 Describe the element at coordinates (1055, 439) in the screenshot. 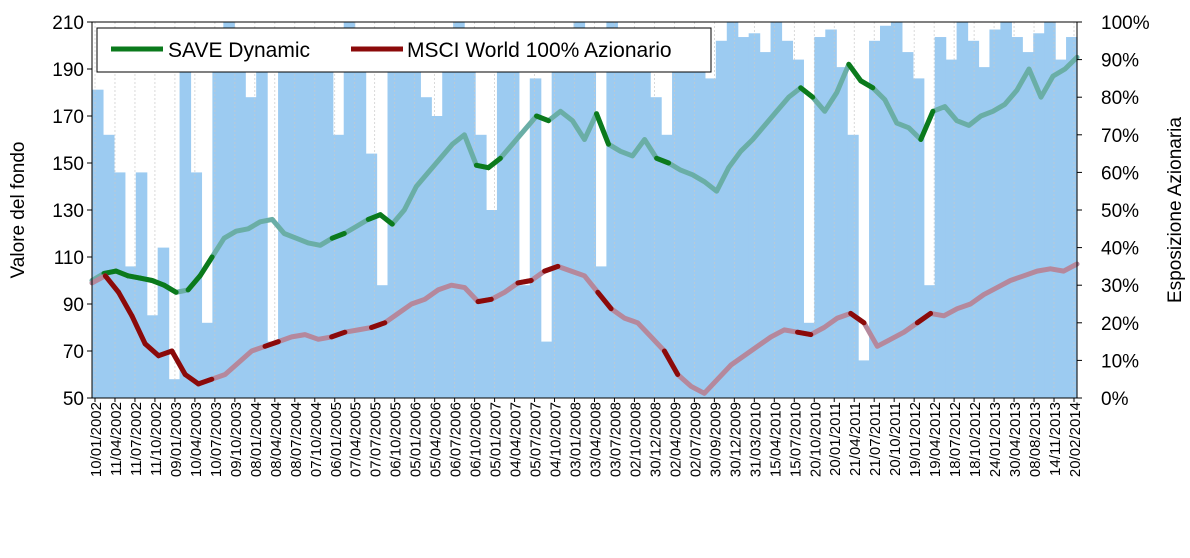

I see `x-tick-label: 14/11/2013` at that location.